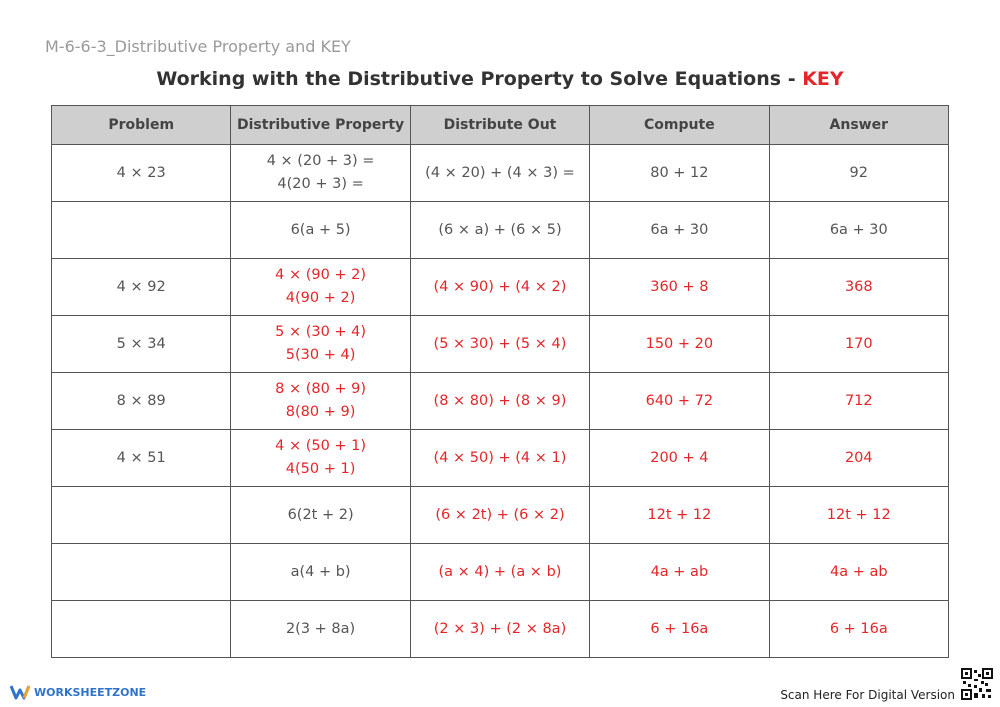 Image resolution: width=1000 pixels, height=707 pixels. I want to click on table-cell: (4 × 50) + (4 × 1), so click(500, 458).